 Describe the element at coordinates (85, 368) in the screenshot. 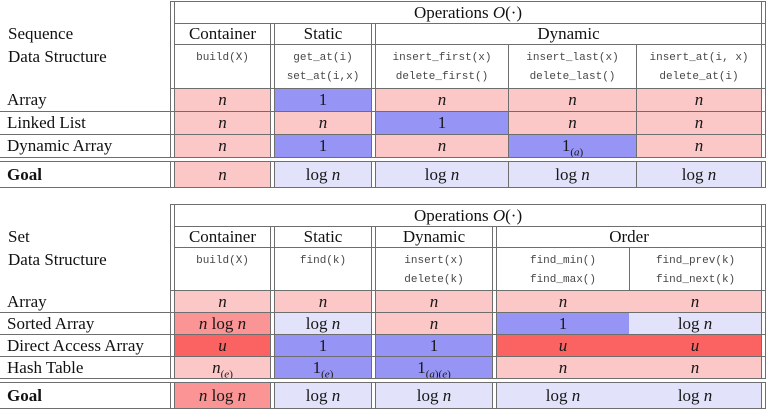

I see `row-label: Hash Table` at that location.